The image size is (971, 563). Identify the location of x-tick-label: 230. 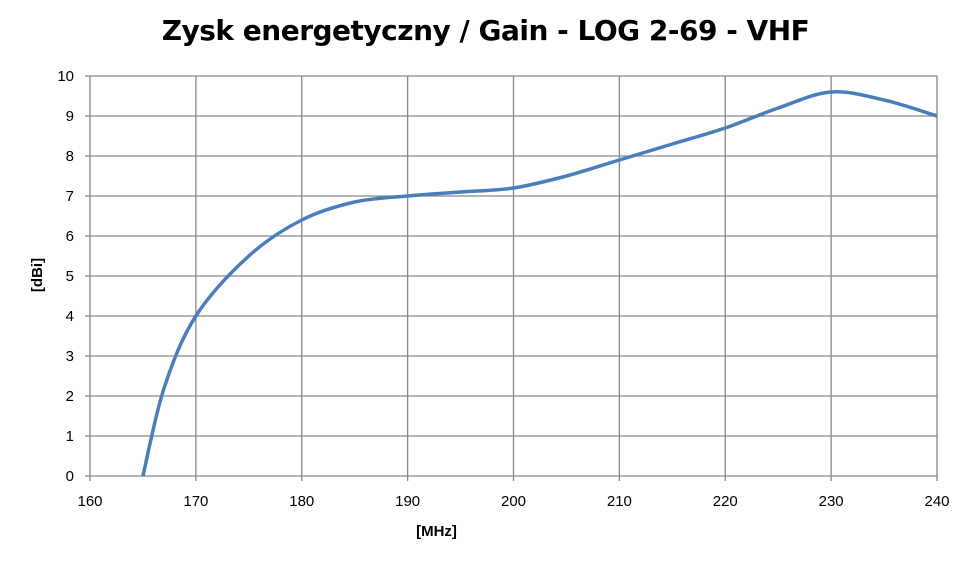
(831, 501).